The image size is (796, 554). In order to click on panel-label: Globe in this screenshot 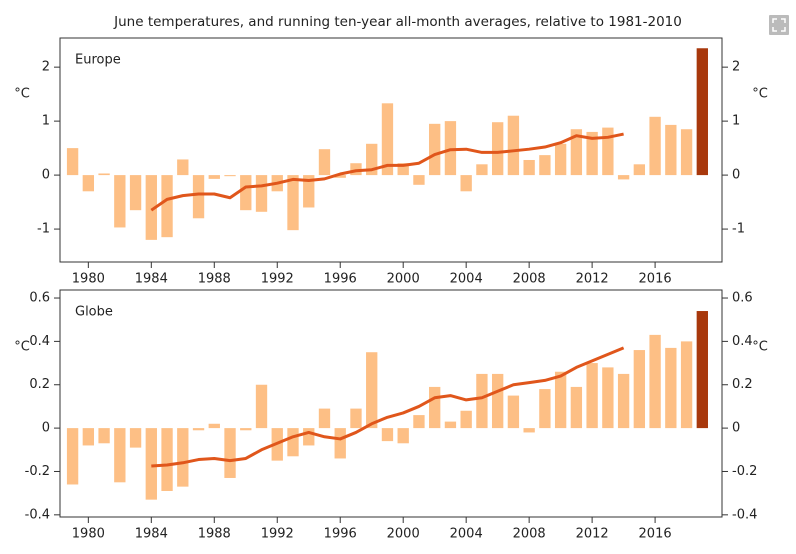, I will do `click(94, 312)`.